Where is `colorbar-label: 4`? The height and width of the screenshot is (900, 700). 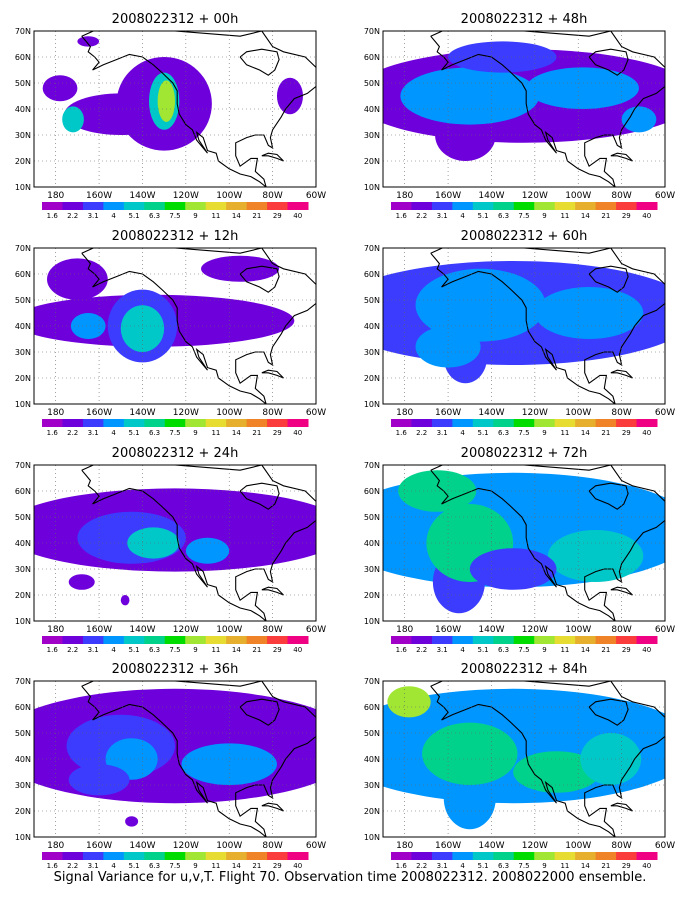
colorbar-label: 4 is located at coordinates (113, 433).